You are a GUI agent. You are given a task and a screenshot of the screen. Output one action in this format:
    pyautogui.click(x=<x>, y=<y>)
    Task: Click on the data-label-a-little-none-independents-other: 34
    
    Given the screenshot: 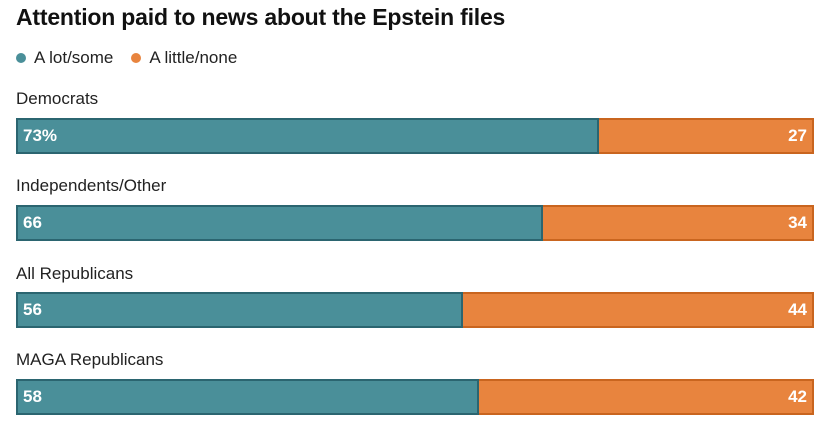 What is the action you would take?
    pyautogui.click(x=797, y=222)
    